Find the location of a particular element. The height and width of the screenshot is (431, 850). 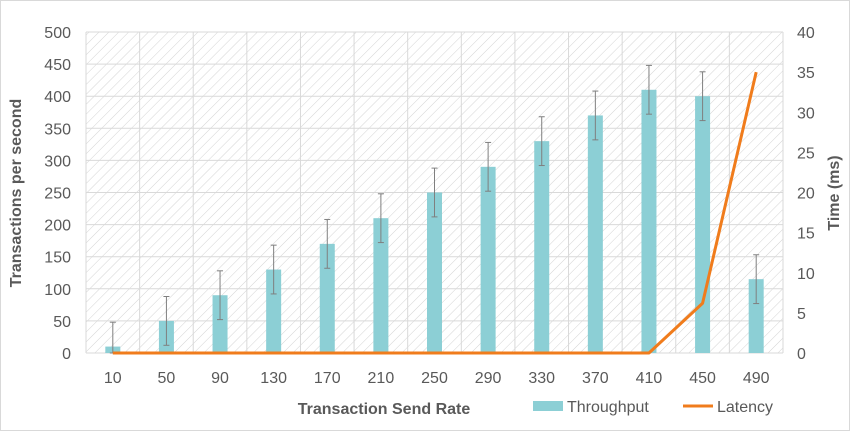

y-tick-label: 100 is located at coordinates (57, 290).